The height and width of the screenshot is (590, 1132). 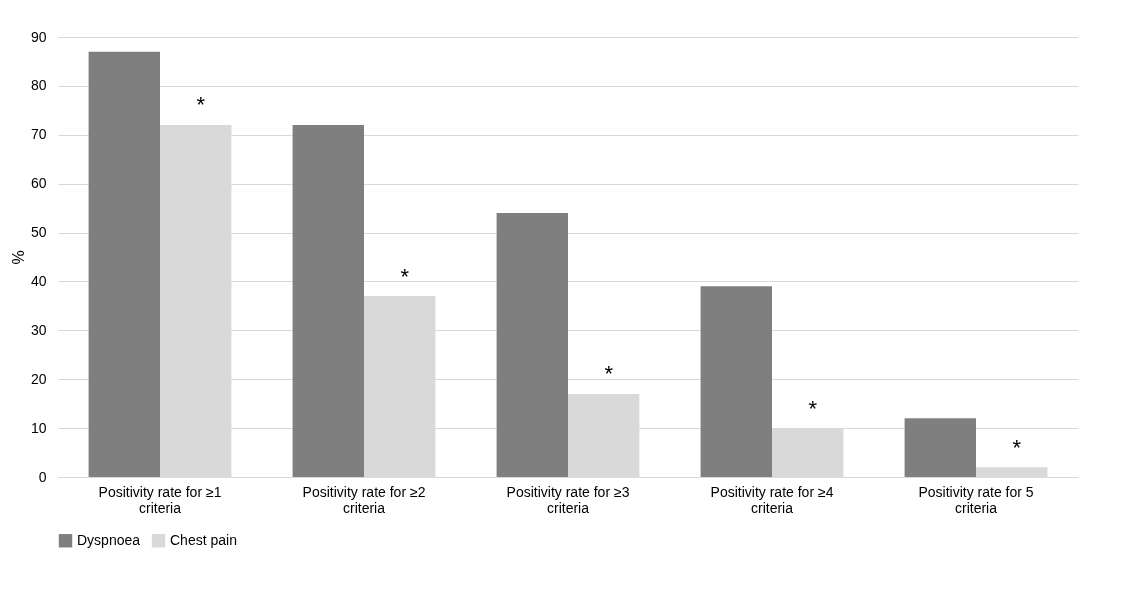 What do you see at coordinates (38, 427) in the screenshot?
I see `y-tick-label: 10` at bounding box center [38, 427].